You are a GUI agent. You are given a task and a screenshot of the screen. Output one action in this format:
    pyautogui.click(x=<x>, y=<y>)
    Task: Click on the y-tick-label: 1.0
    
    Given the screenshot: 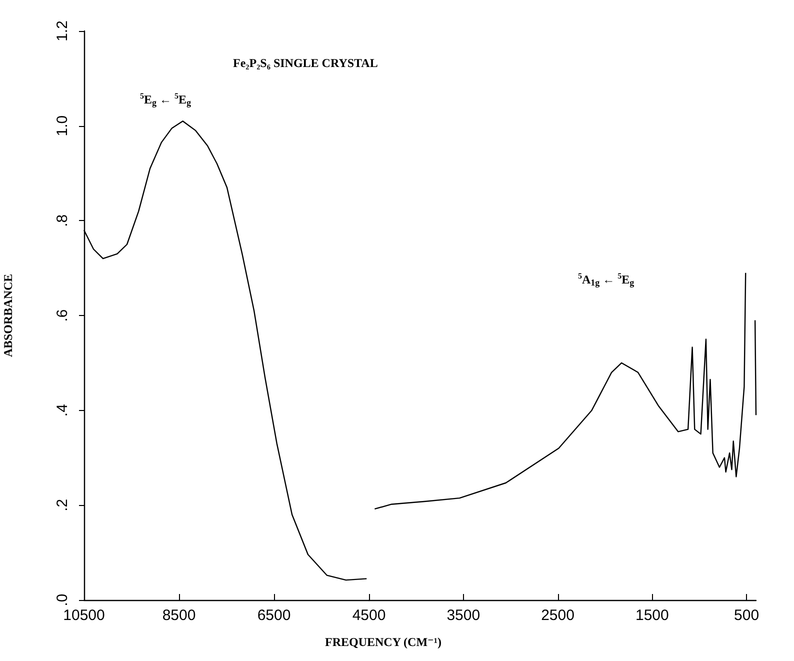 What is the action you would take?
    pyautogui.click(x=62, y=125)
    